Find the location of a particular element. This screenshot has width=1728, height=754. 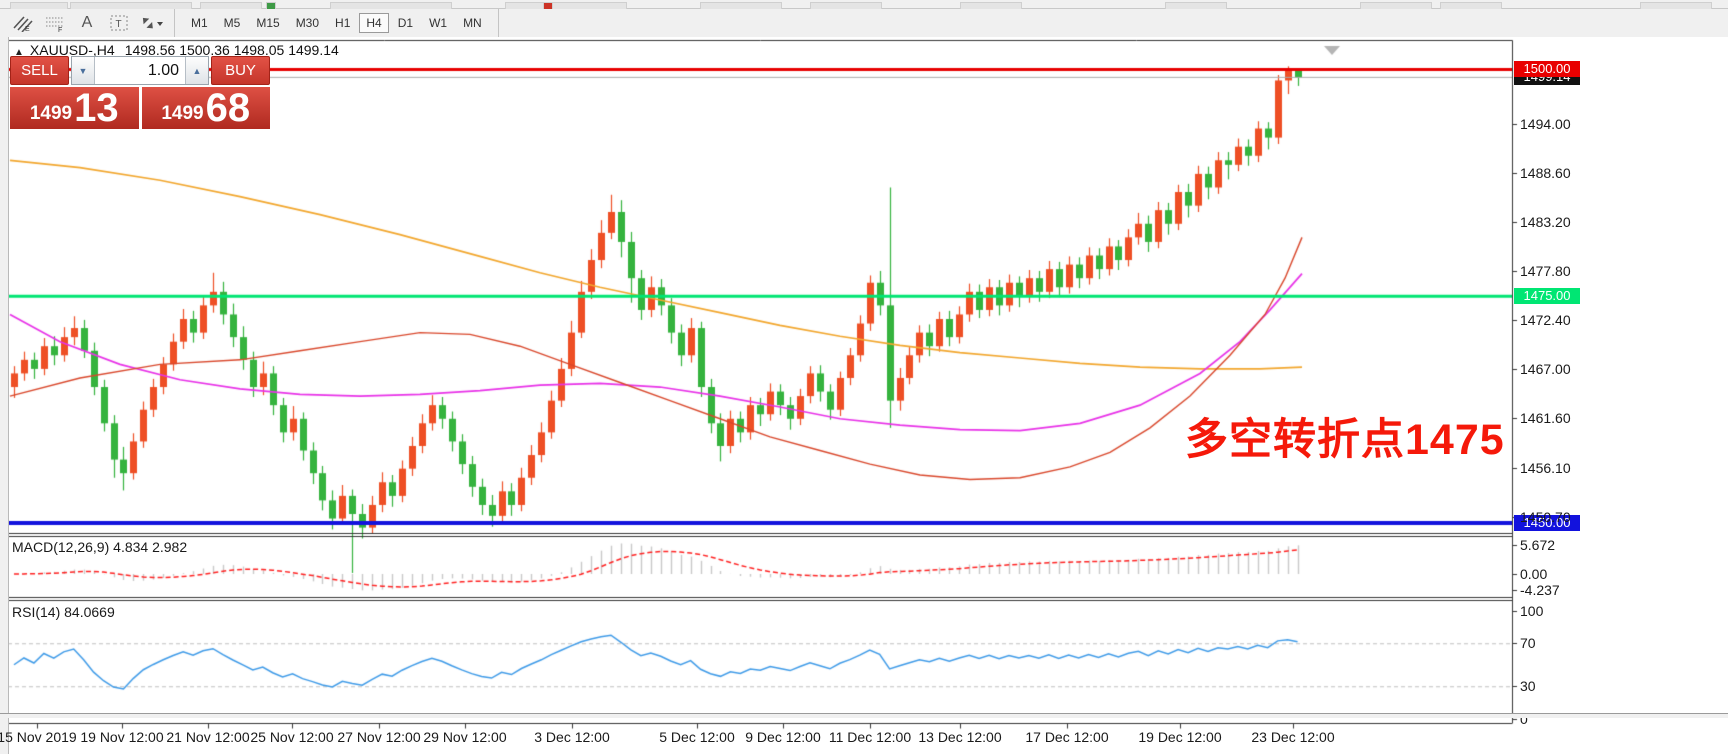

rsi-tick-label: 100 is located at coordinates (1532, 611).